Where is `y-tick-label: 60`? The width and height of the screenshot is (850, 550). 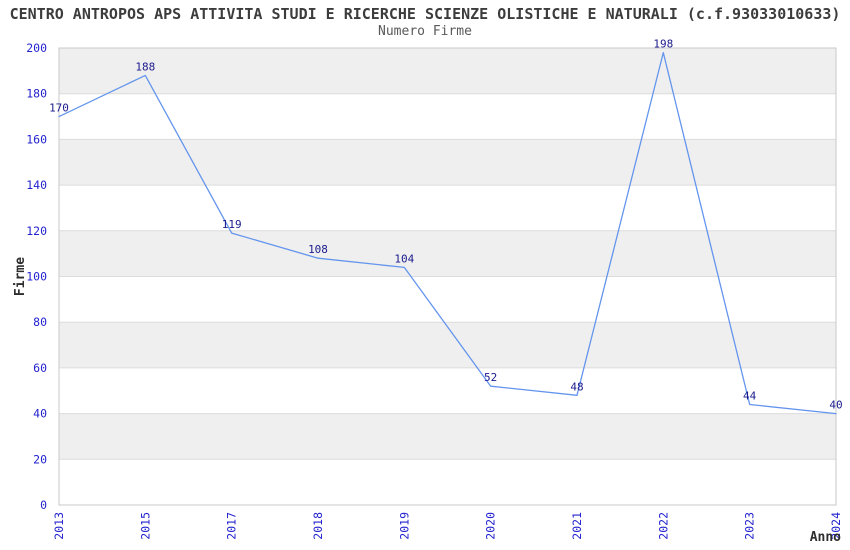 y-tick-label: 60 is located at coordinates (40, 368).